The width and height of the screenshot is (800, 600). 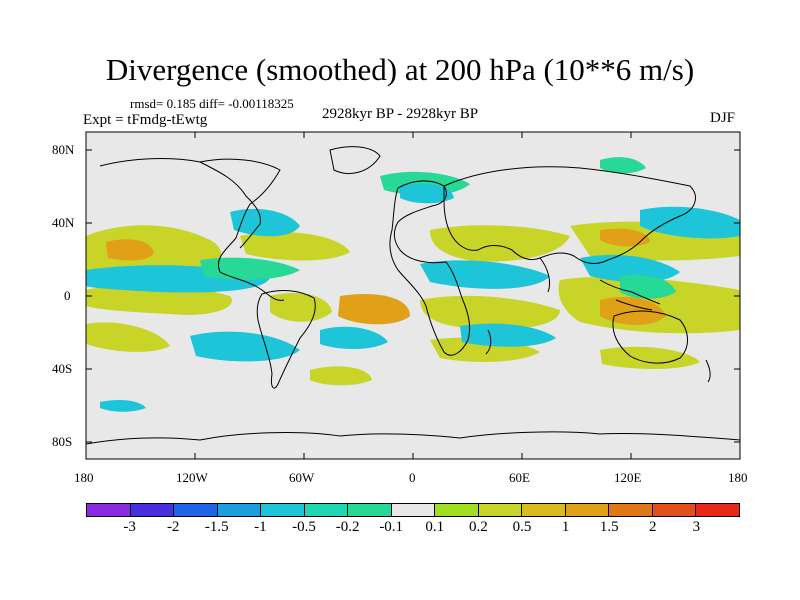 I want to click on lat-tick-label: 0, so click(x=67, y=295).